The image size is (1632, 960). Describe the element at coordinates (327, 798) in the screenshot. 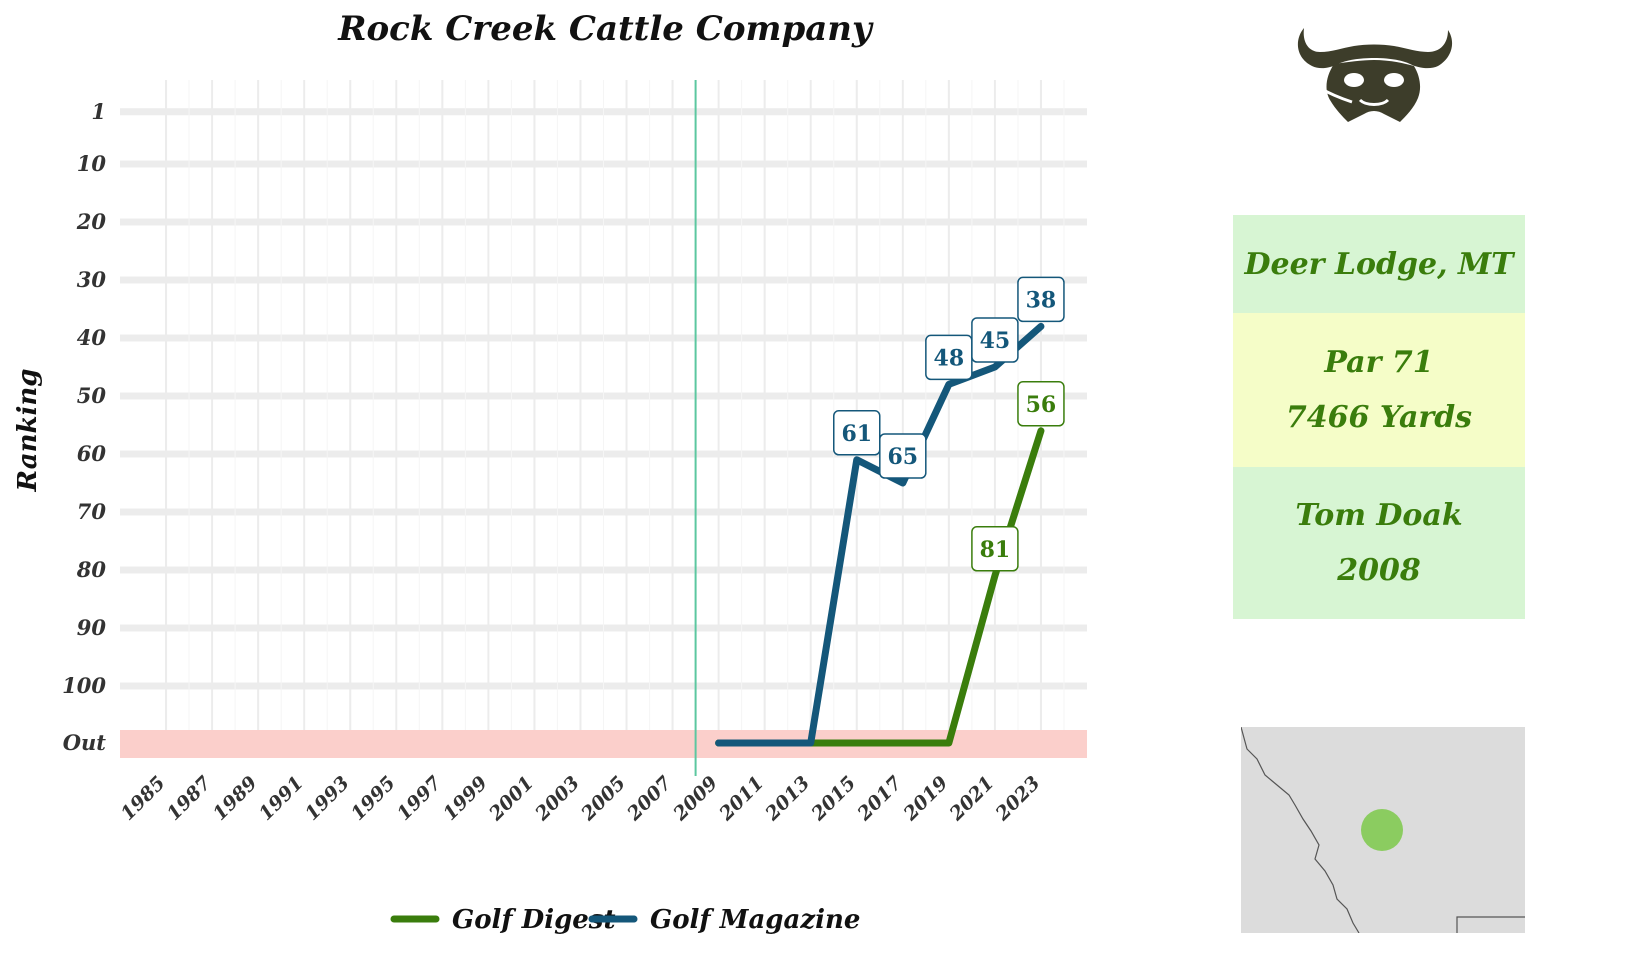

I see `x-tick-label: 1993` at that location.